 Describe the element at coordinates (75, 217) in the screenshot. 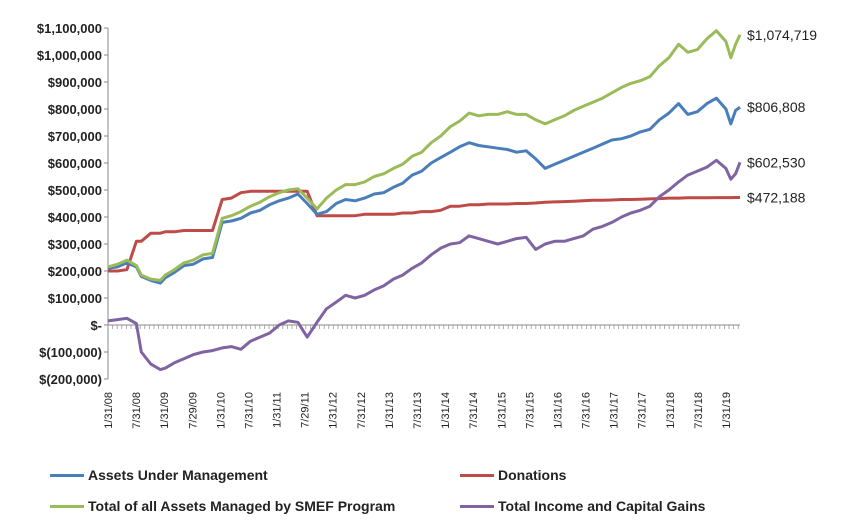

I see `y-tick-label: $400,000` at that location.